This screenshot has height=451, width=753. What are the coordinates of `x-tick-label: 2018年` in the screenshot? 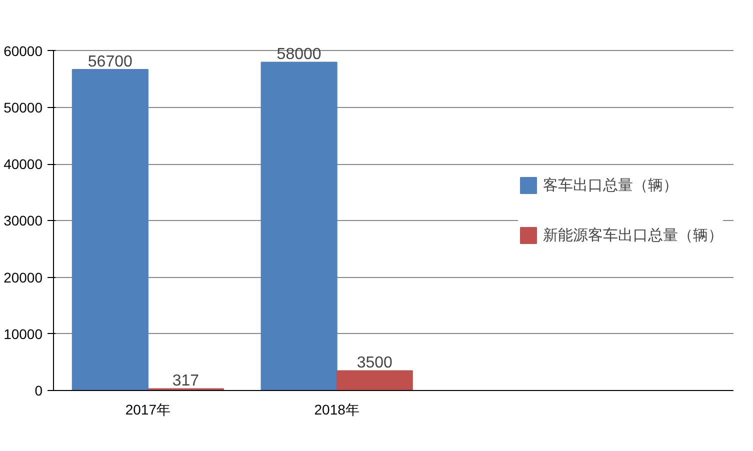 It's located at (337, 410).